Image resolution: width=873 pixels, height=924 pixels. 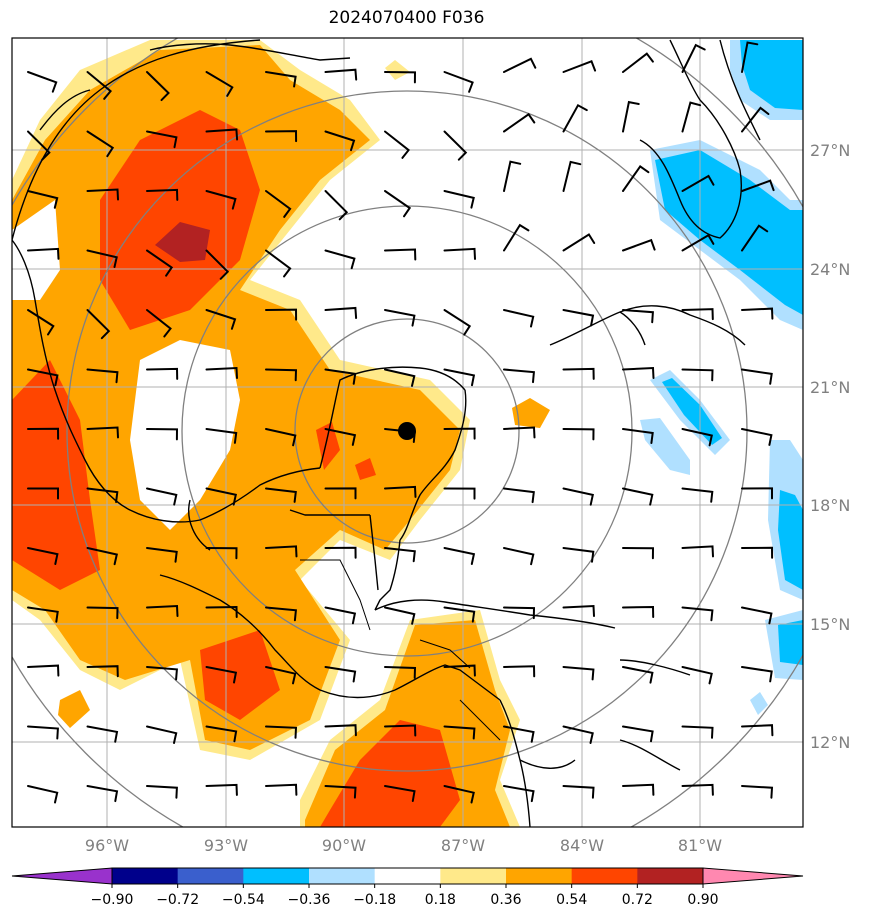 What do you see at coordinates (582, 845) in the screenshot?
I see `lon-label: 84°W` at bounding box center [582, 845].